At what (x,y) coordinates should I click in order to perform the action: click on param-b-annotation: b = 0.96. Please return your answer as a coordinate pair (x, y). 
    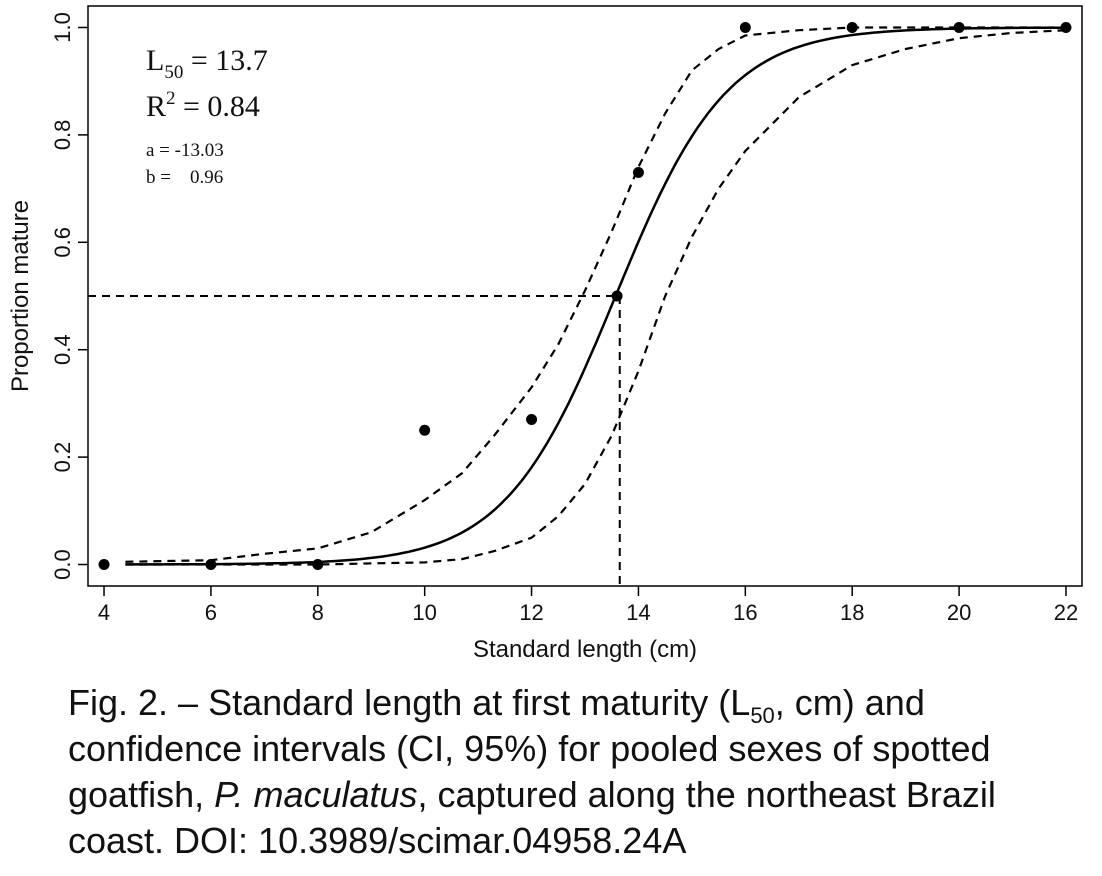
    Looking at the image, I should click on (184, 177).